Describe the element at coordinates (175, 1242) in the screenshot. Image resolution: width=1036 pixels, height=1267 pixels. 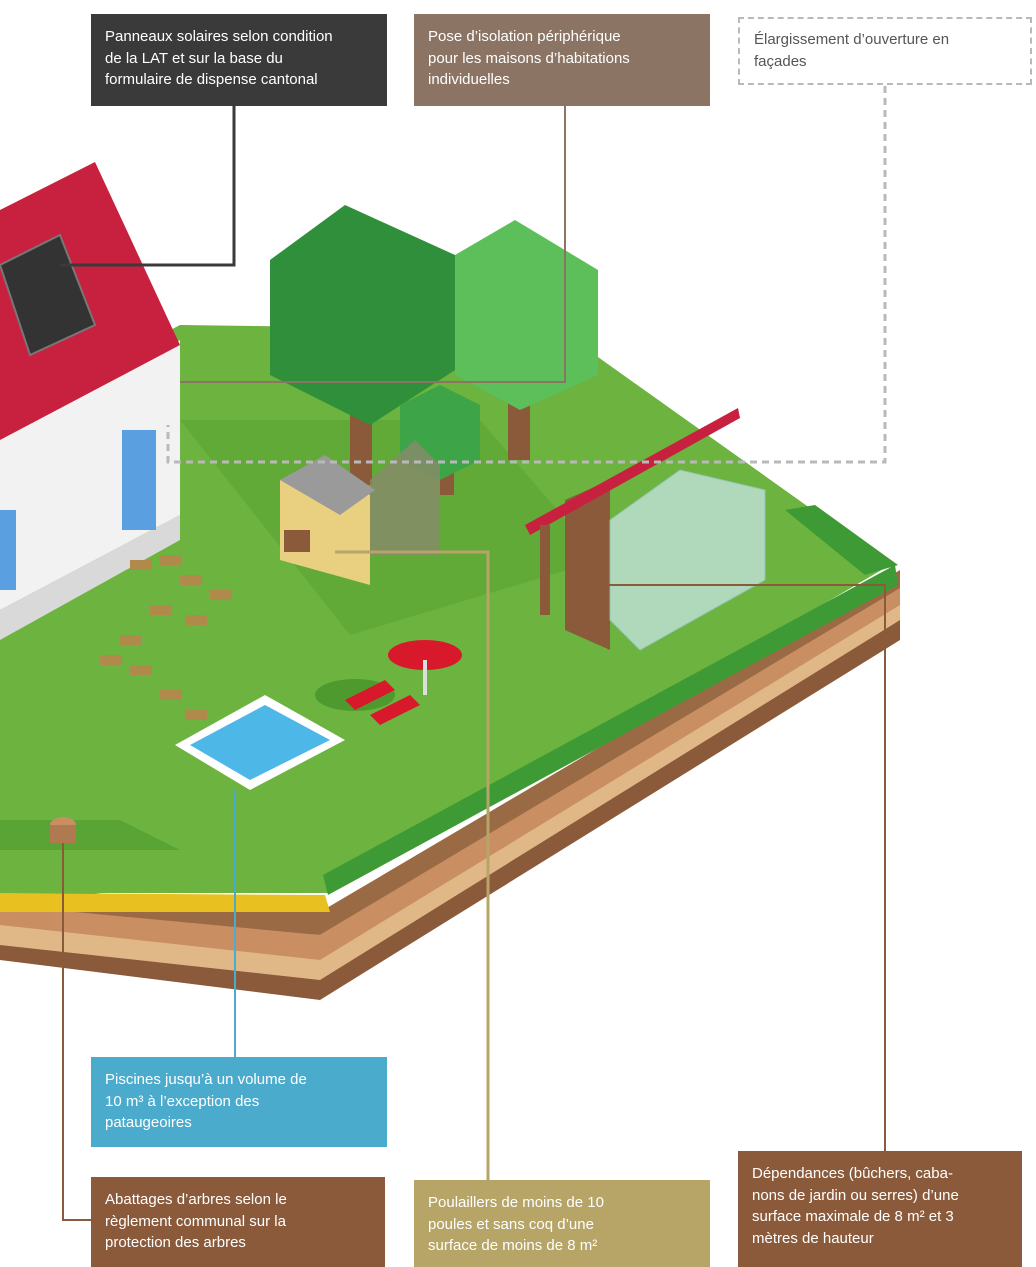
I see `trees-callout-line-3: protection des arbres` at that location.